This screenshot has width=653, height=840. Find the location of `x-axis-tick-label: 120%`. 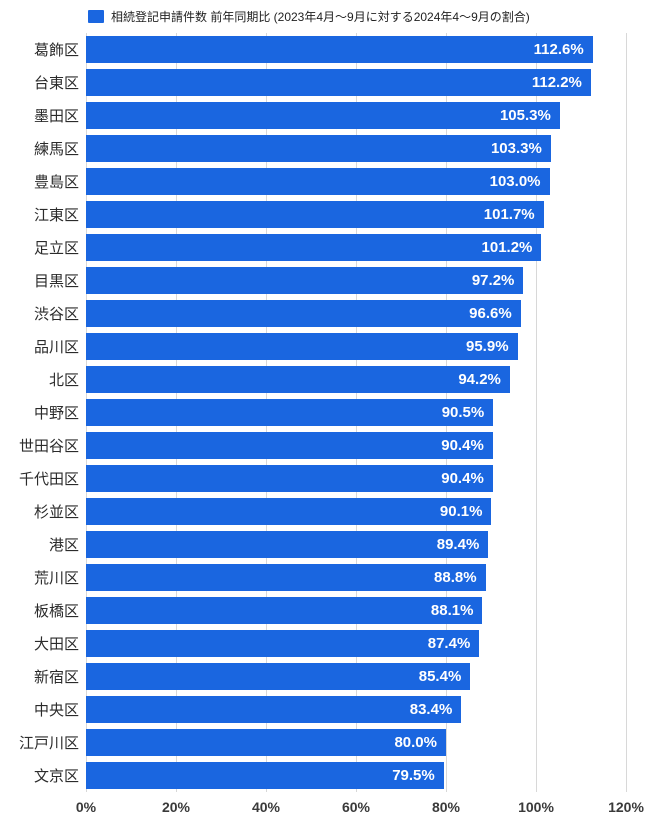

x-axis-tick-label: 120% is located at coordinates (626, 807).